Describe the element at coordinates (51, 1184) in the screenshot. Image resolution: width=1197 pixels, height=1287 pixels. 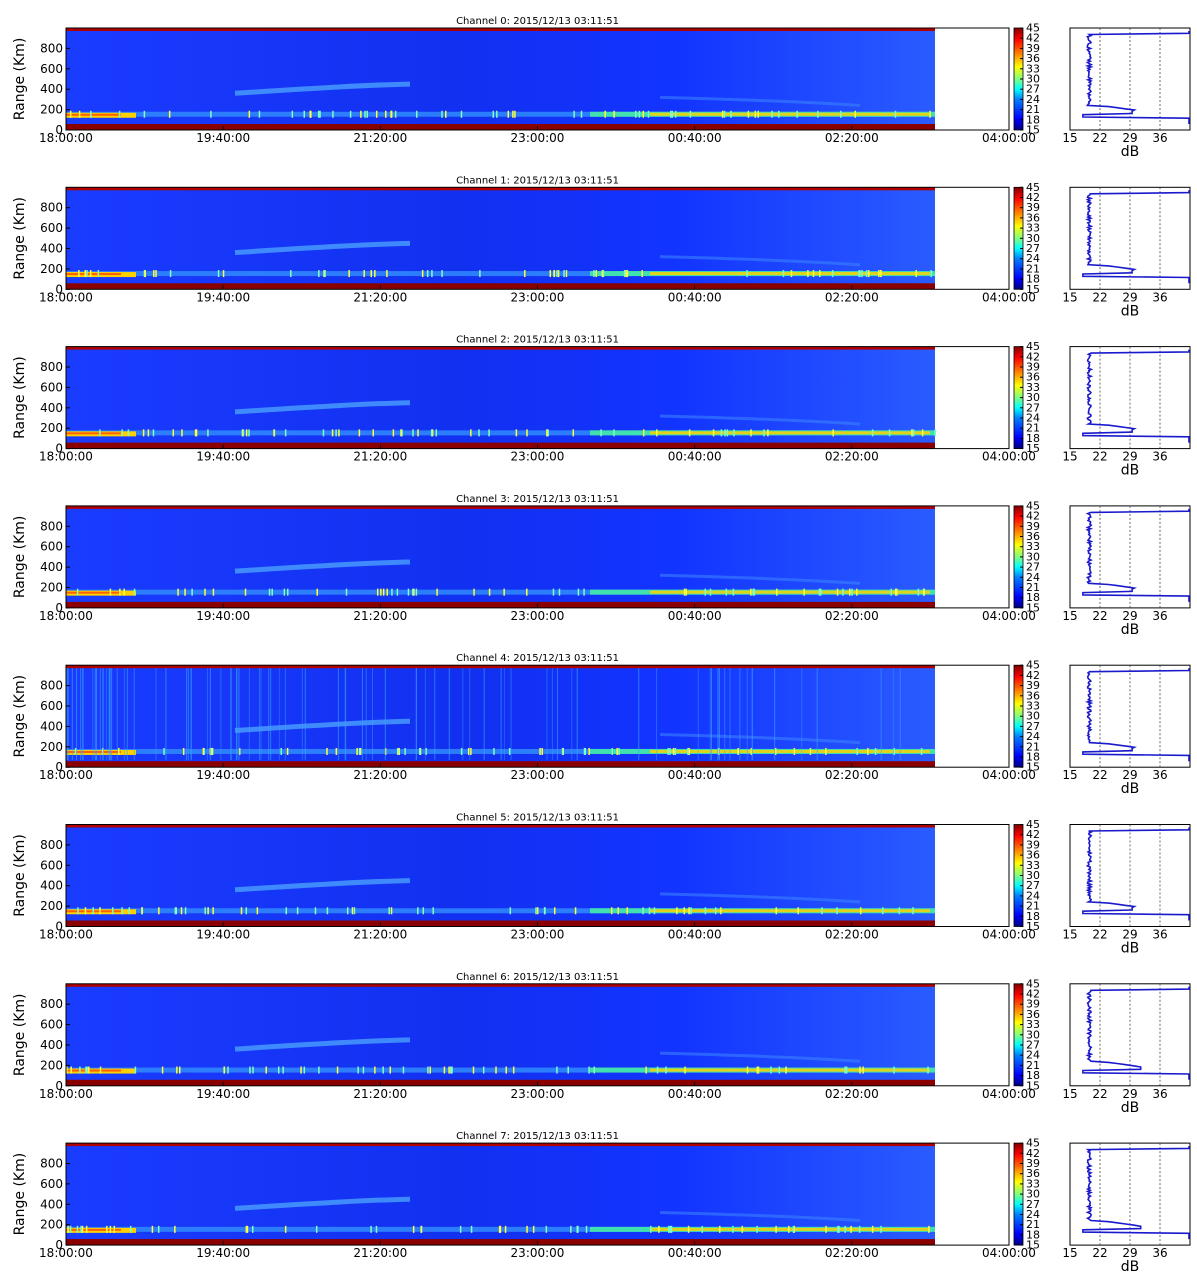
I see `y-tick-label: 600` at that location.